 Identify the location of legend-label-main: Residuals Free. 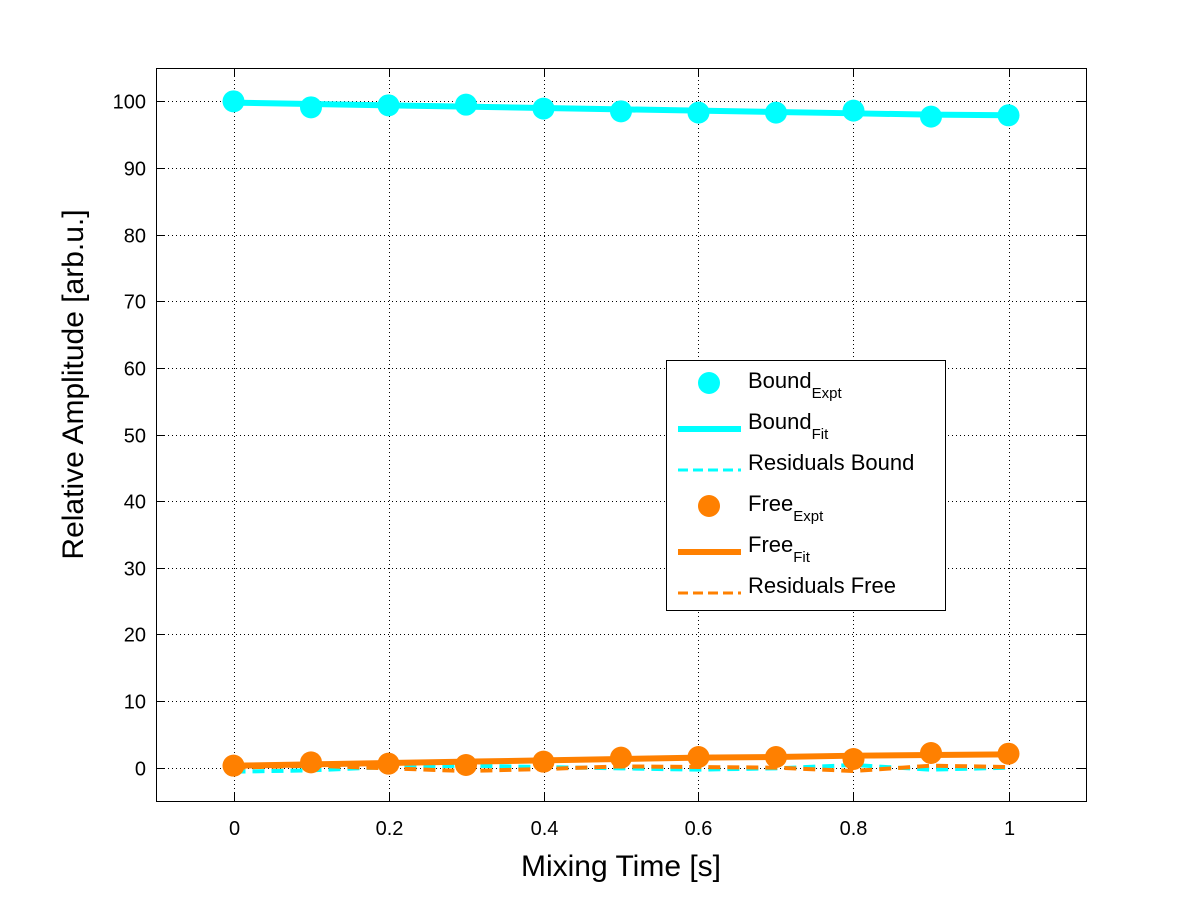
(822, 585).